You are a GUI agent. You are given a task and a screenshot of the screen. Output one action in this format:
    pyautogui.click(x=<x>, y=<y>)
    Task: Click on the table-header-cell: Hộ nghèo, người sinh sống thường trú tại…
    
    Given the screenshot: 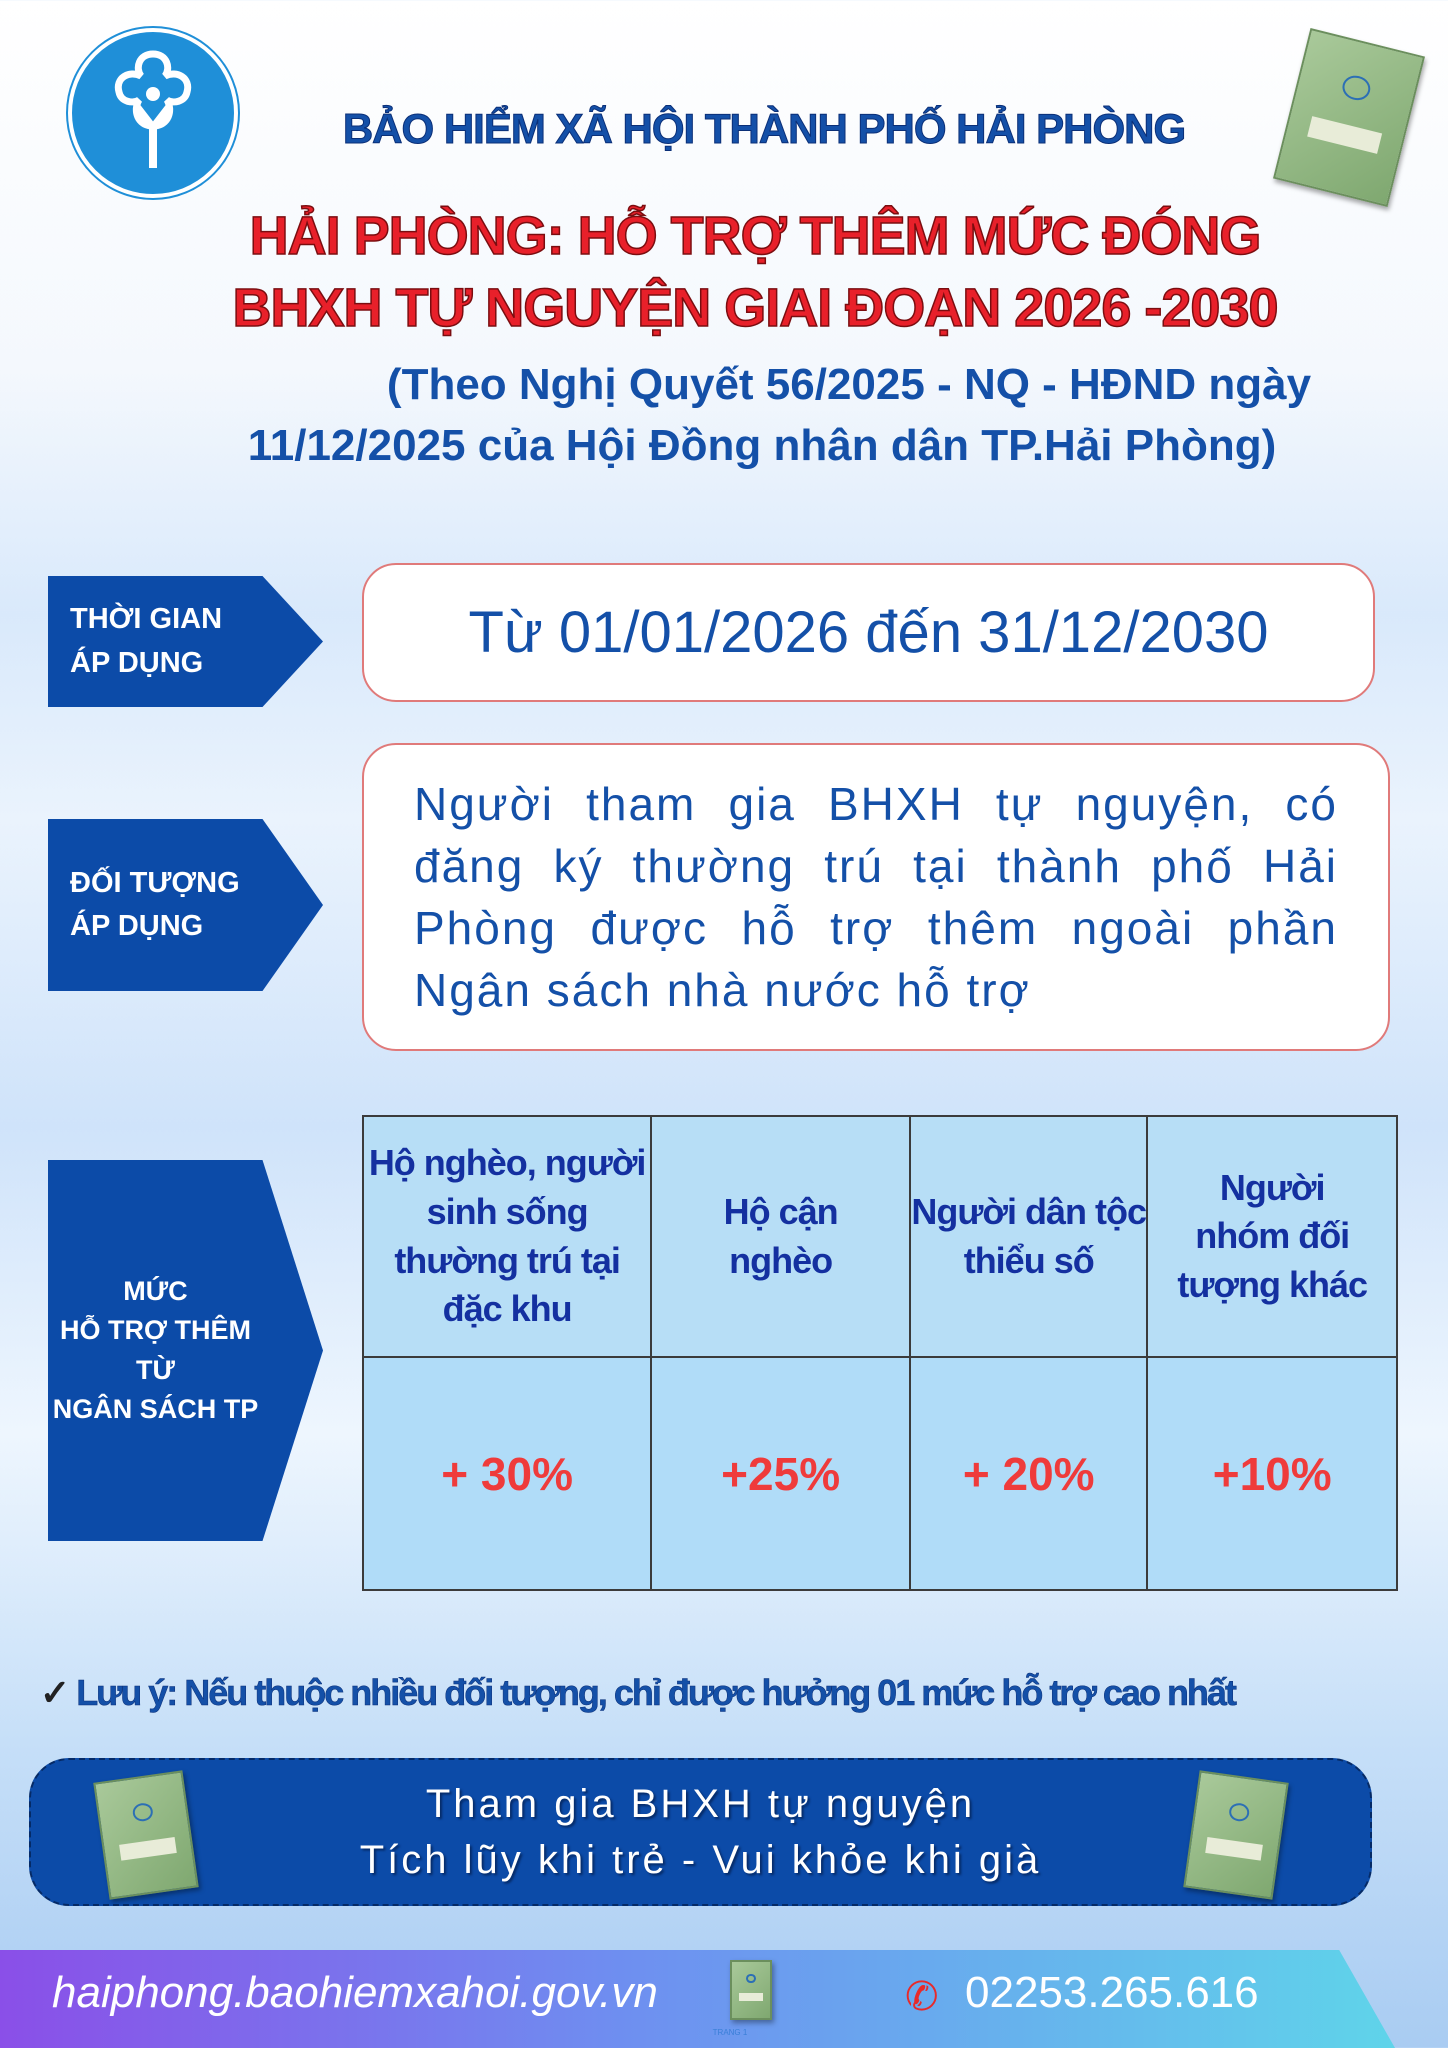 What is the action you would take?
    pyautogui.click(x=507, y=1236)
    